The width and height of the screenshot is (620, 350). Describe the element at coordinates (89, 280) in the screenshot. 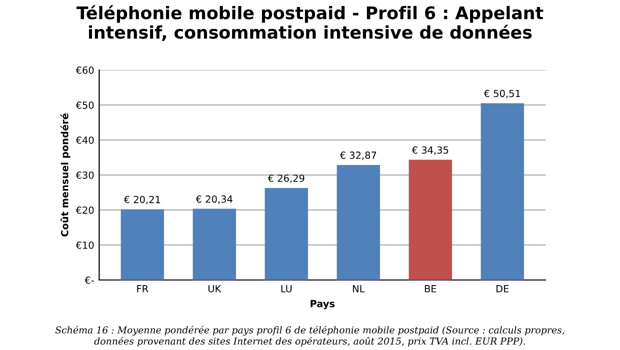

I see `y-tick-label: €-` at that location.